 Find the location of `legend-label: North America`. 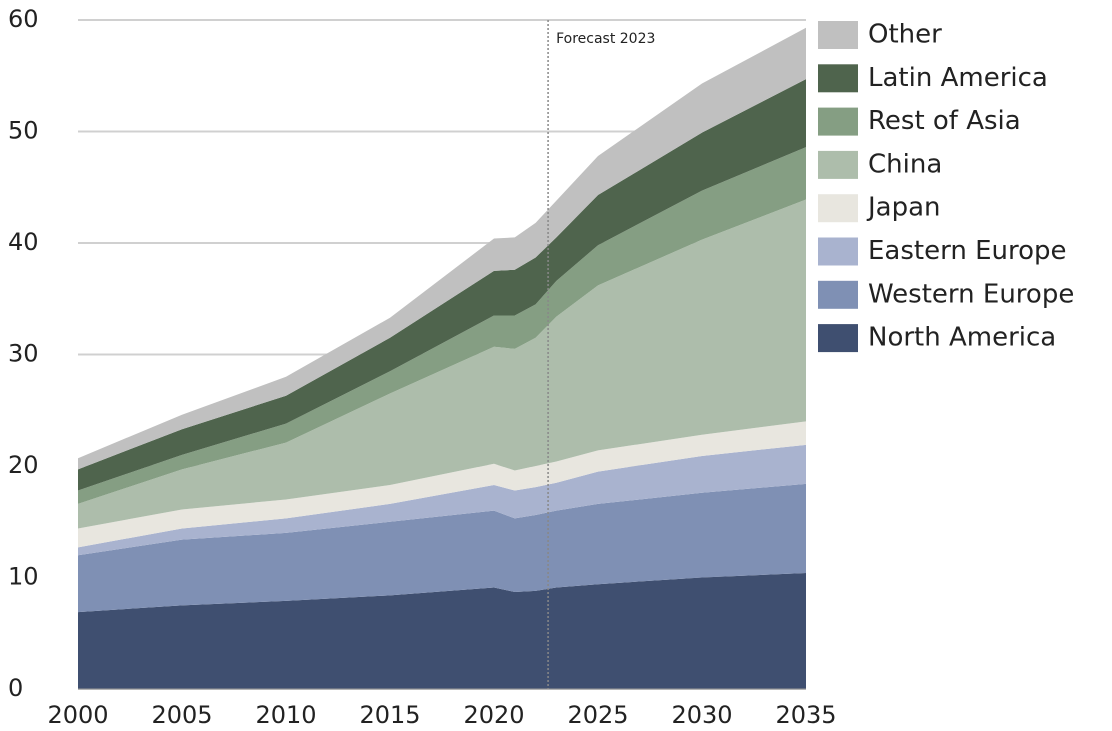

legend-label: North America is located at coordinates (962, 338).